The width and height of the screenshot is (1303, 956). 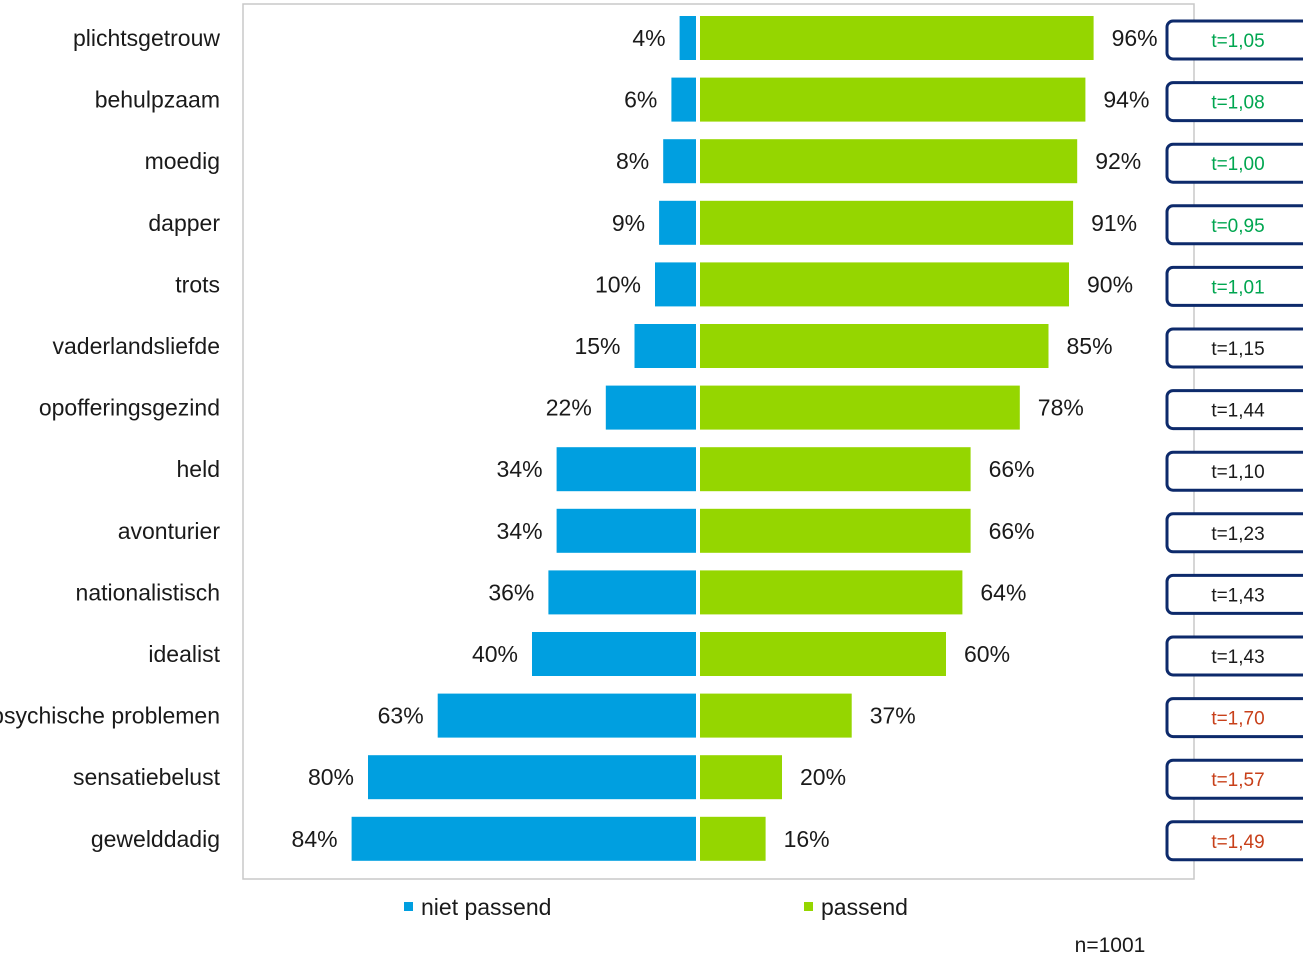 What do you see at coordinates (1237, 287) in the screenshot?
I see `t-value-label: t=1,01` at bounding box center [1237, 287].